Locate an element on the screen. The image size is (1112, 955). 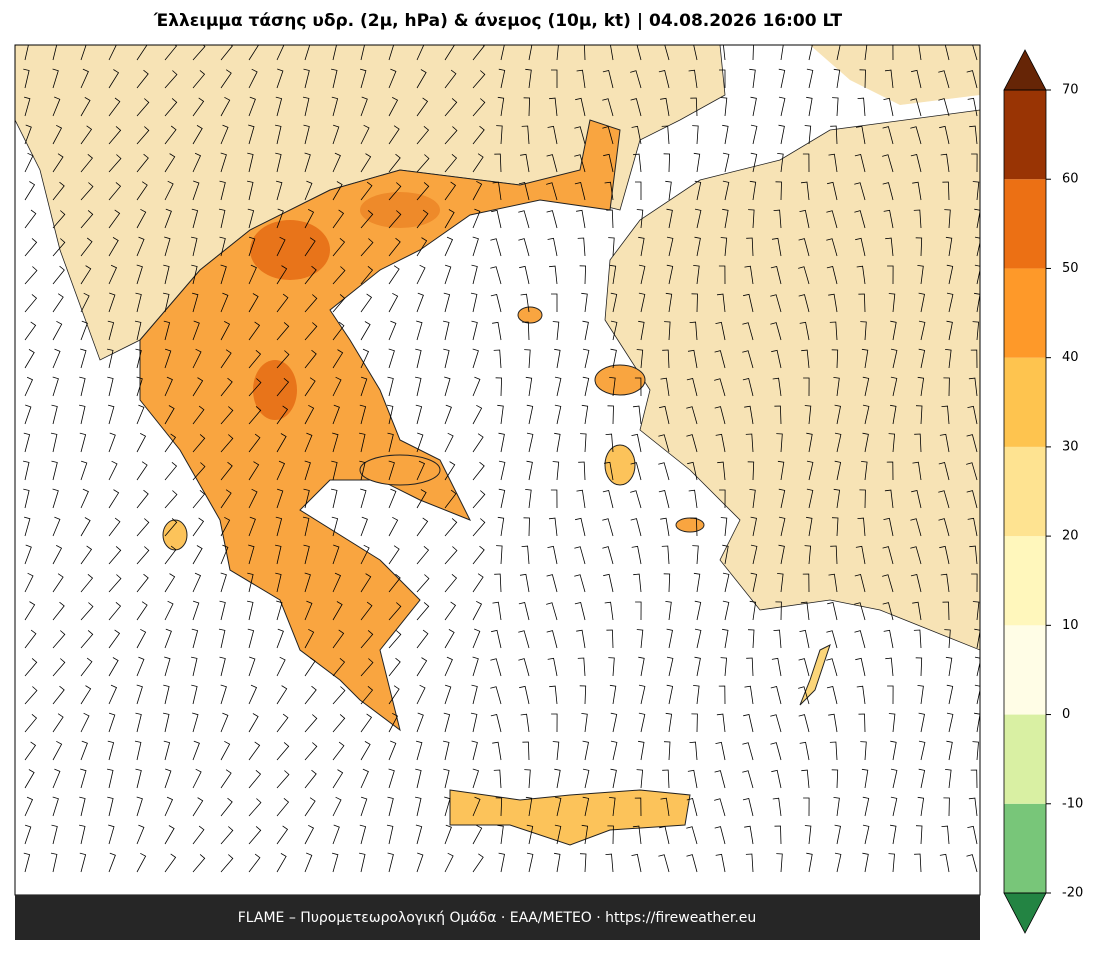
hot-spot is located at coordinates (275, 390).